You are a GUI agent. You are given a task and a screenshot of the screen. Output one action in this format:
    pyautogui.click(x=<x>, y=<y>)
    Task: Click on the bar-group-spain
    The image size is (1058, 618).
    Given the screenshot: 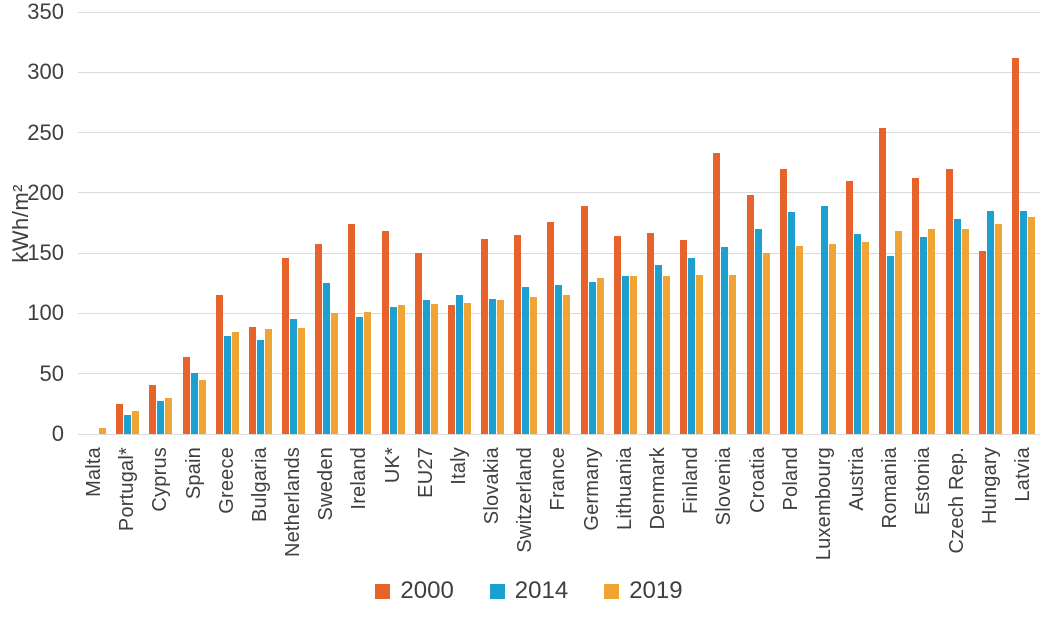 What is the action you would take?
    pyautogui.click(x=194, y=223)
    